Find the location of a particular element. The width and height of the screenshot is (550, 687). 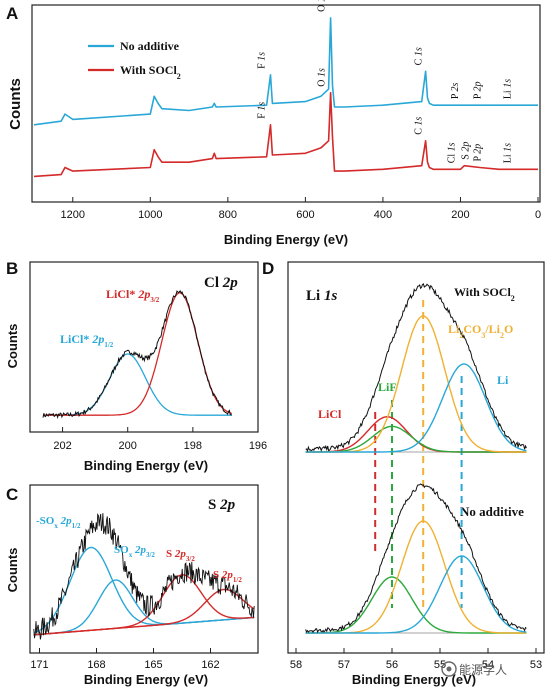

watermark-icon-dot is located at coordinates (449, 669).